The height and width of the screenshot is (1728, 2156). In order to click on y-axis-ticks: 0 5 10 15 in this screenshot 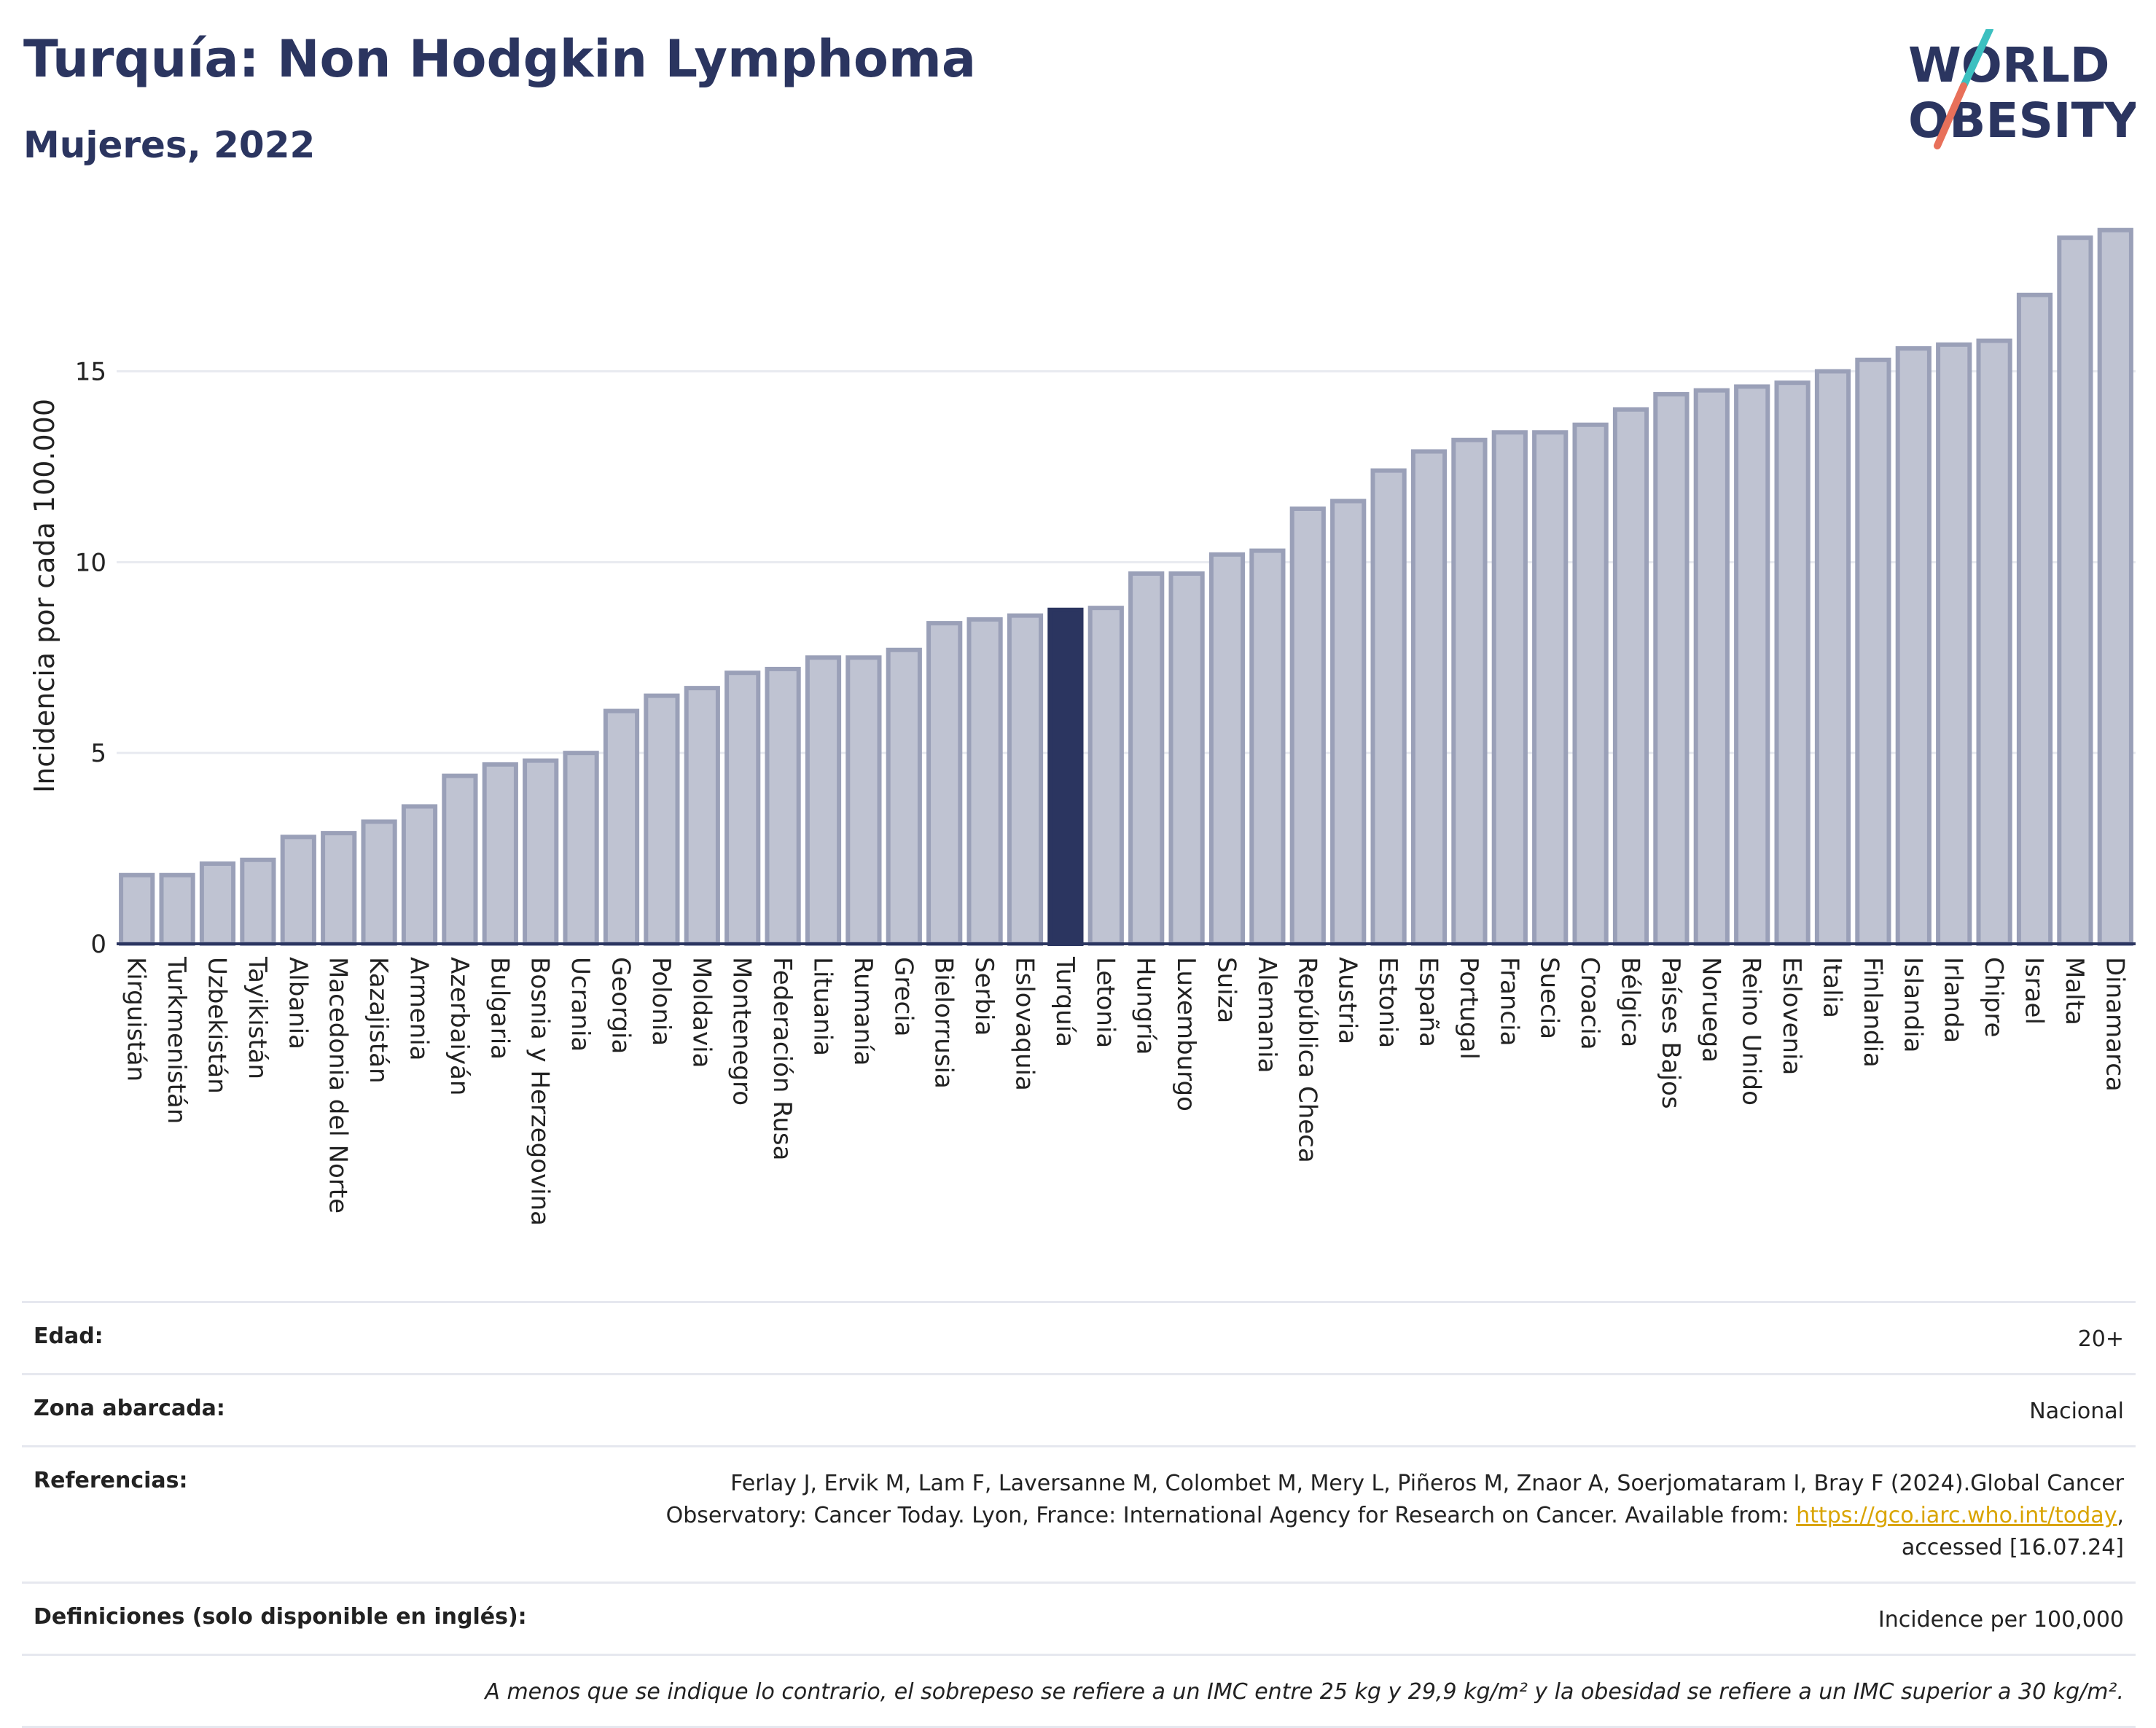, I will do `click(91, 658)`.